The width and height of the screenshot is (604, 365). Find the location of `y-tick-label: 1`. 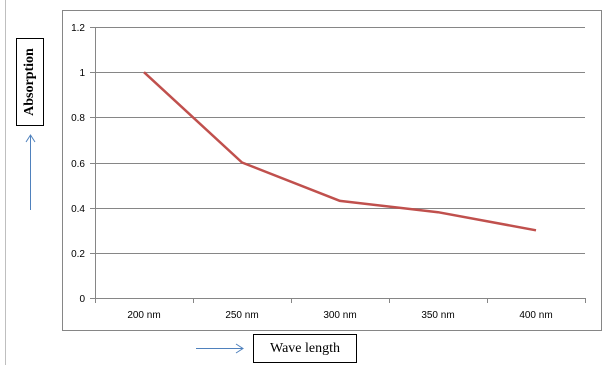

y-tick-label: 1 is located at coordinates (82, 73).